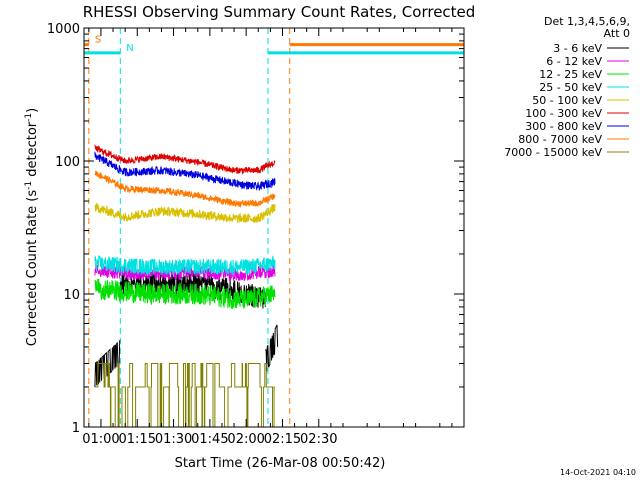 The image size is (640, 480). Describe the element at coordinates (318, 439) in the screenshot. I see `x-tick-label-7: 02:30` at that location.